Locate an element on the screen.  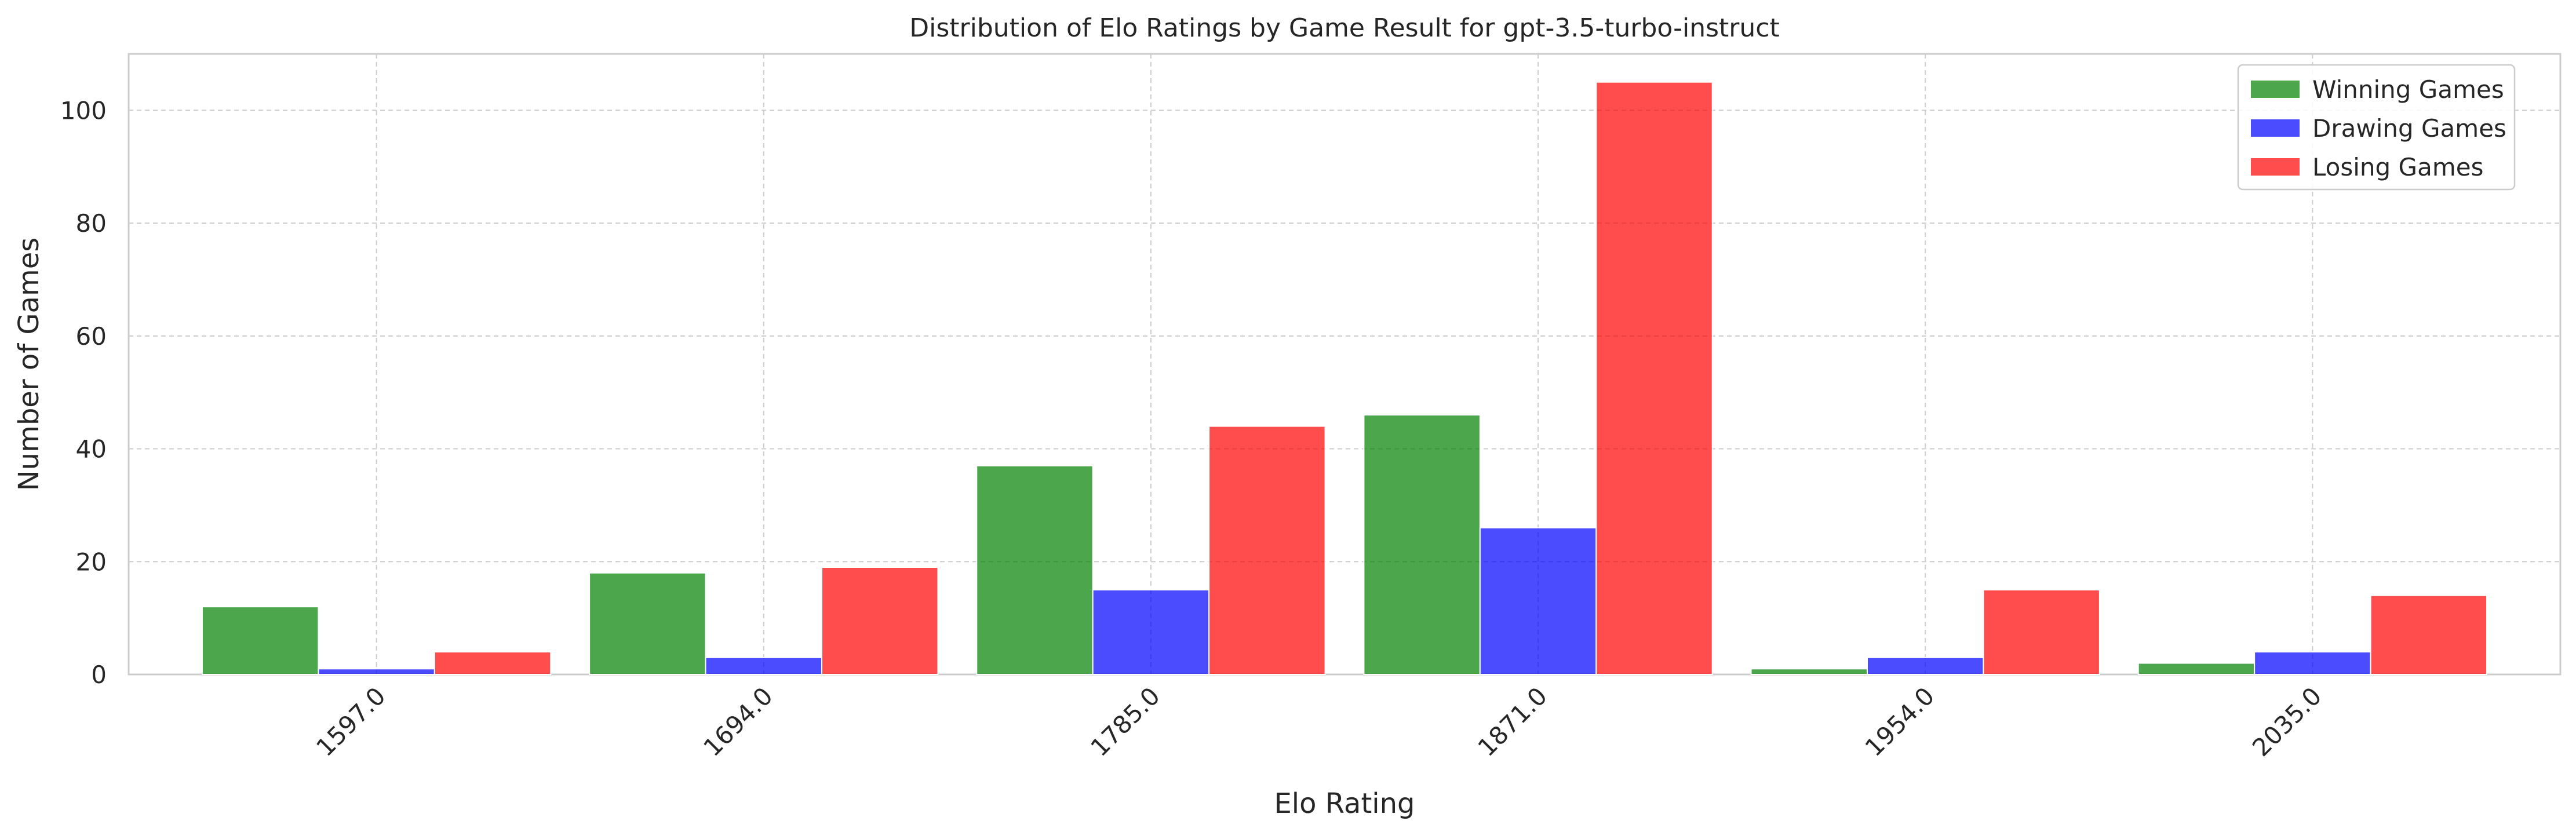
x-tick-label: 1597.0 is located at coordinates (351, 722).